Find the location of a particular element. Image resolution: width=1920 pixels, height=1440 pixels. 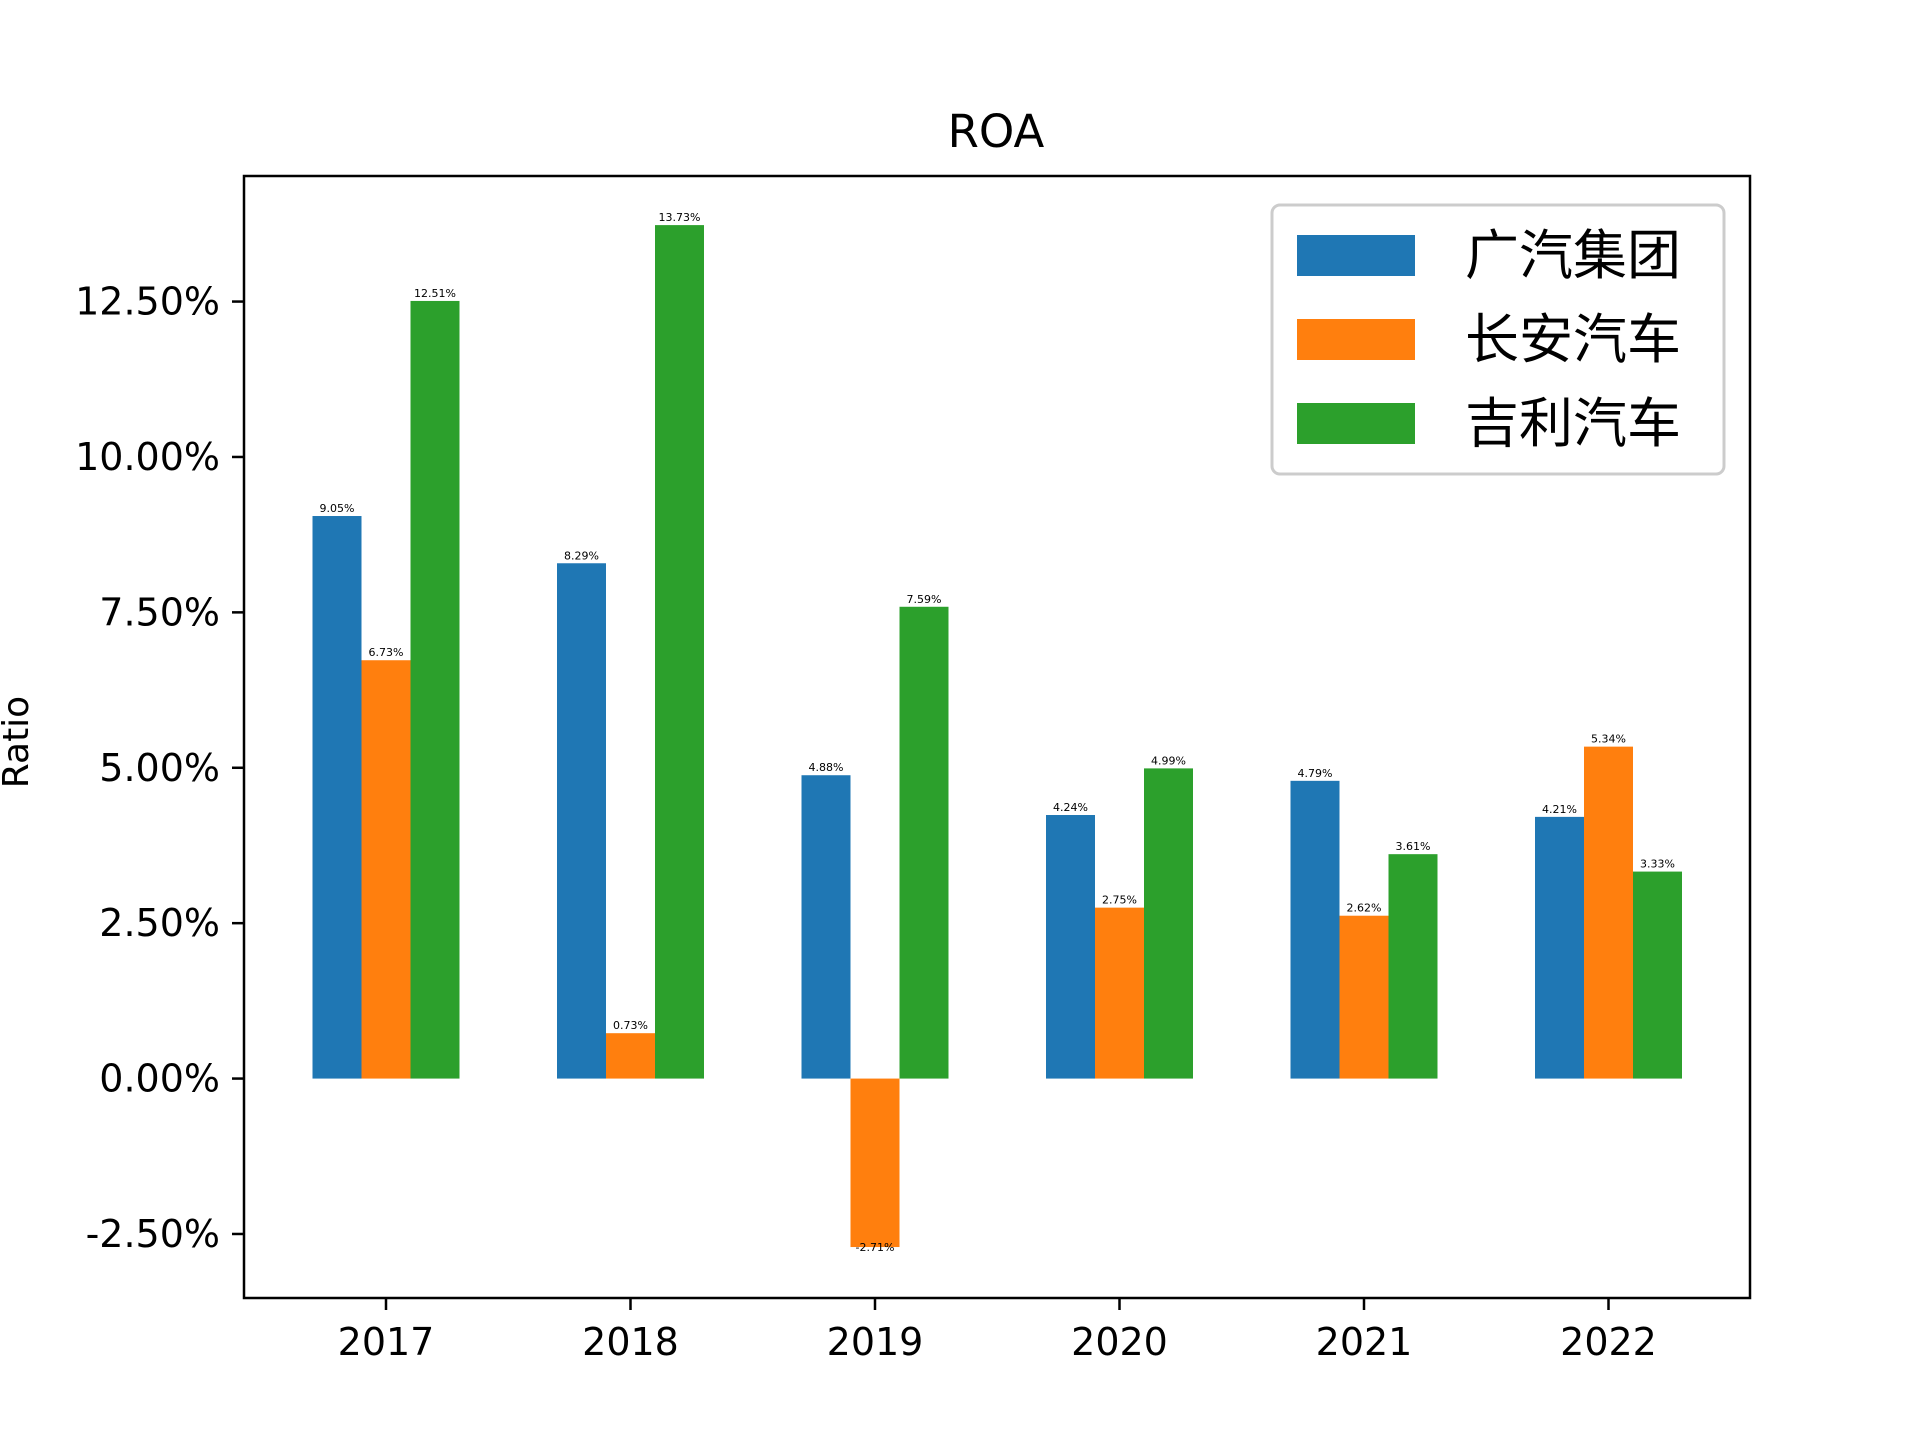

x-tick-label: 2020 is located at coordinates (1119, 1342).